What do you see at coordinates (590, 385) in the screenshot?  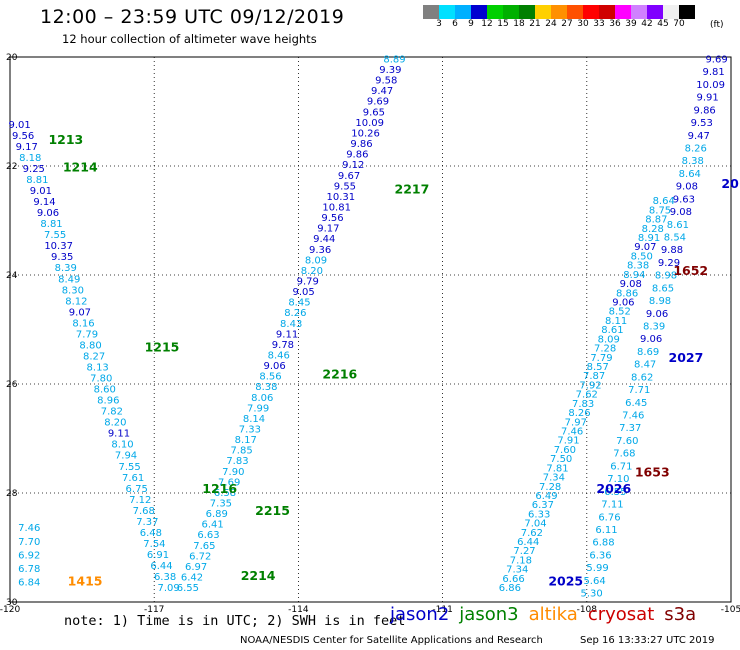 I see `wave-height-value: 7.92` at bounding box center [590, 385].